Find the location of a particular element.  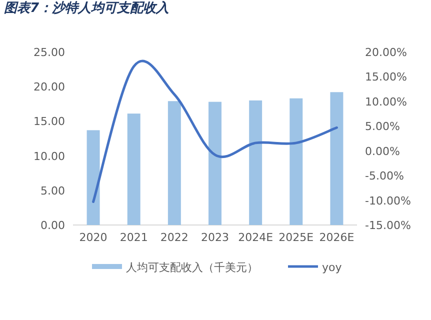

legend-label: yoy is located at coordinates (332, 267).